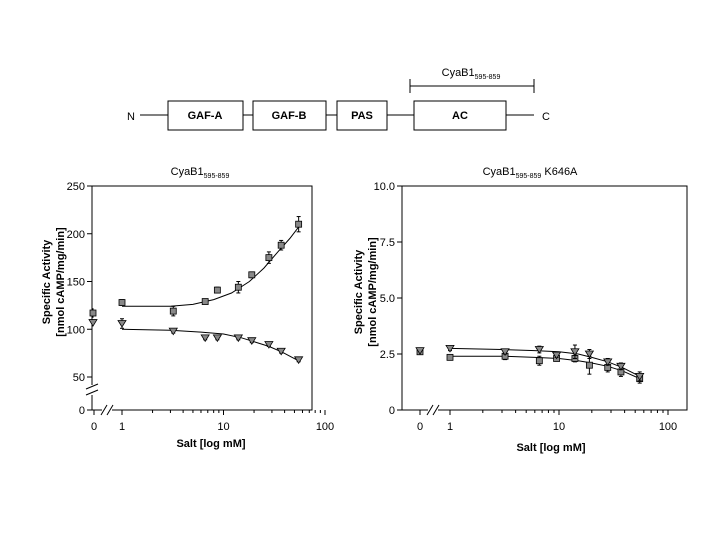 This screenshot has height=540, width=720. What do you see at coordinates (82, 411) in the screenshot?
I see `chart-left-y-tick-label-0: 0` at bounding box center [82, 411].